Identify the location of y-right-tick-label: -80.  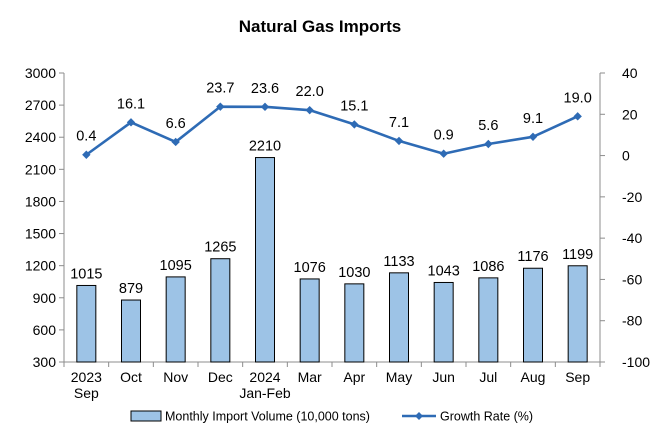
(632, 321).